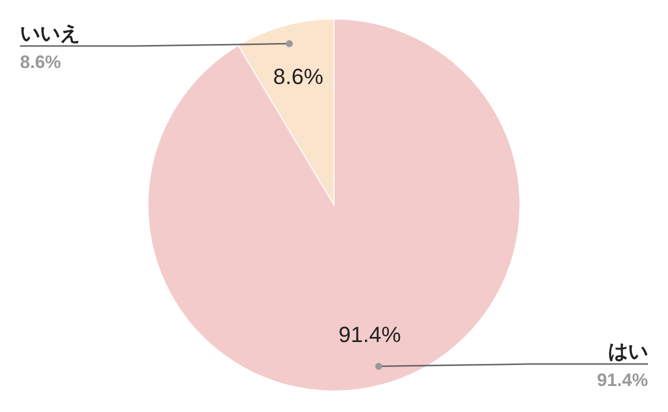 The image size is (668, 412). What do you see at coordinates (41, 62) in the screenshot?
I see `text: 8.6%` at bounding box center [41, 62].